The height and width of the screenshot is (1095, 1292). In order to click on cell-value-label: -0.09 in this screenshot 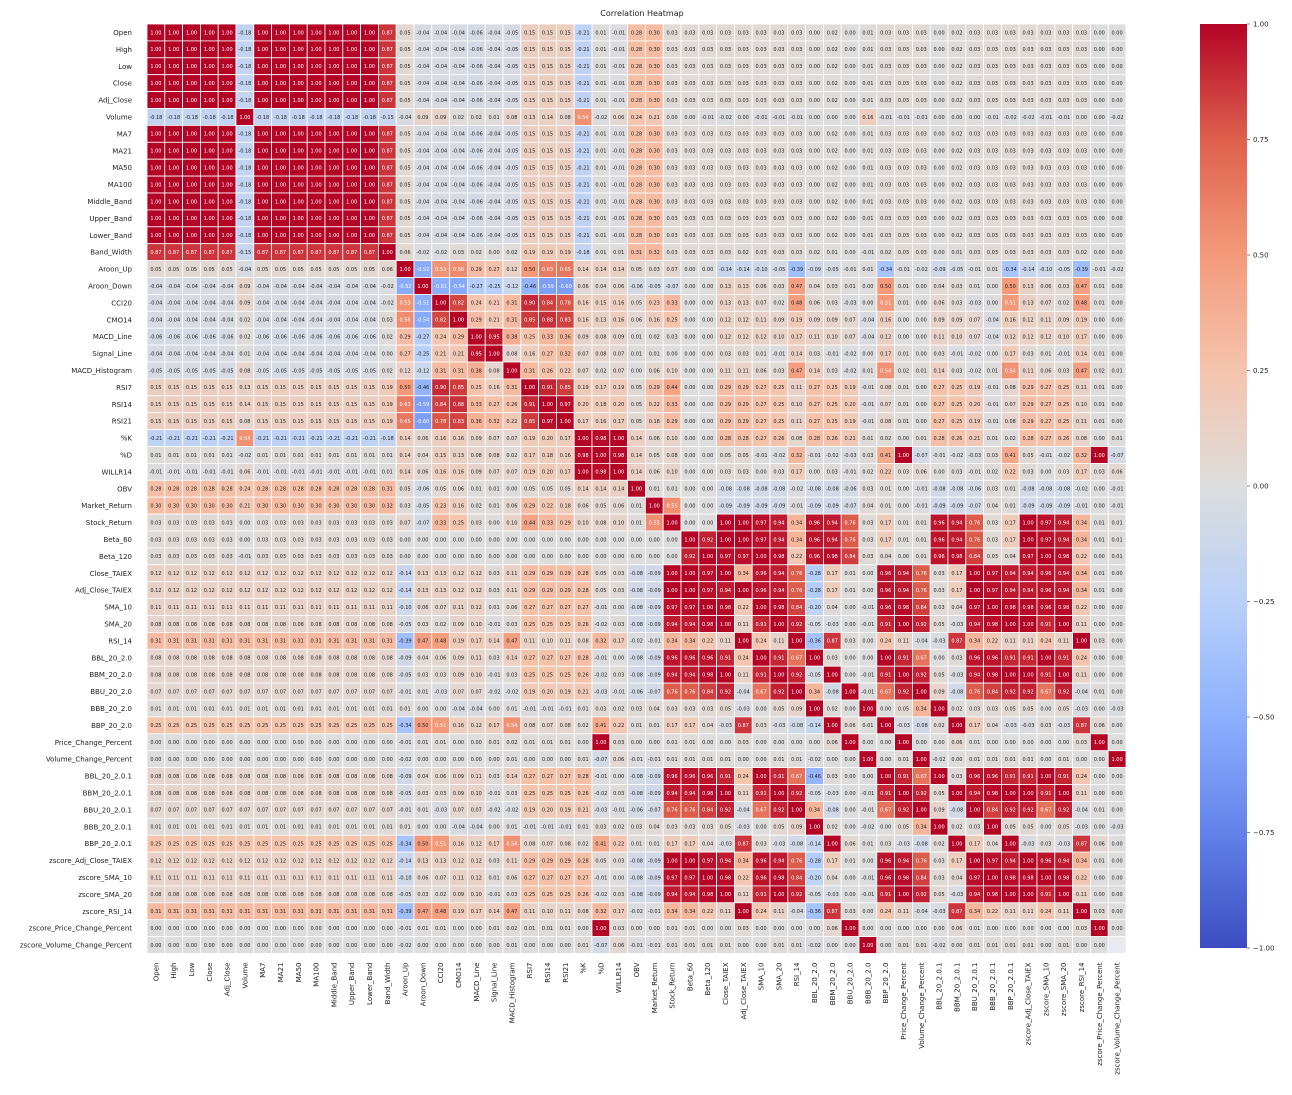, I will do `click(778, 506)`.